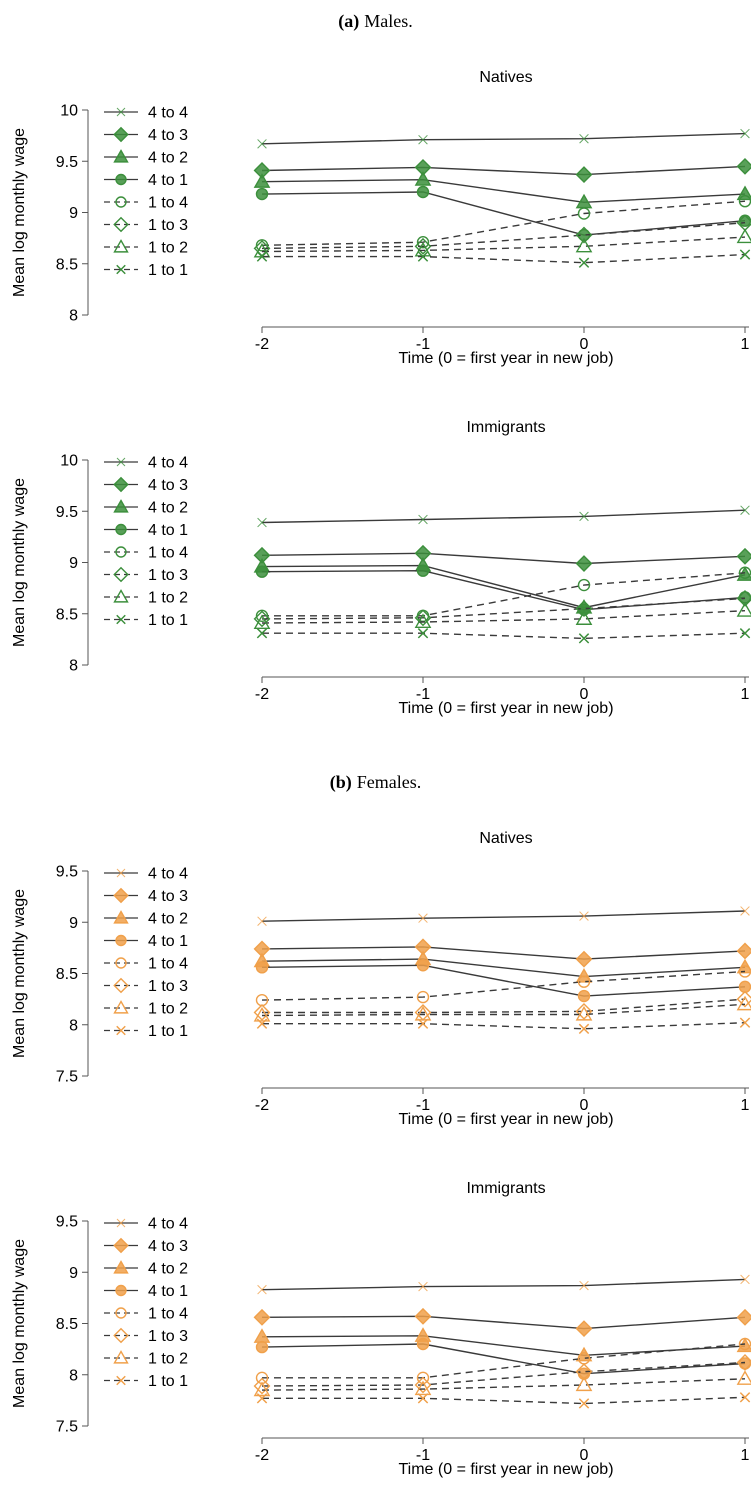 This screenshot has height=1508, width=751. I want to click on x-tick-label: -1, so click(423, 1105).